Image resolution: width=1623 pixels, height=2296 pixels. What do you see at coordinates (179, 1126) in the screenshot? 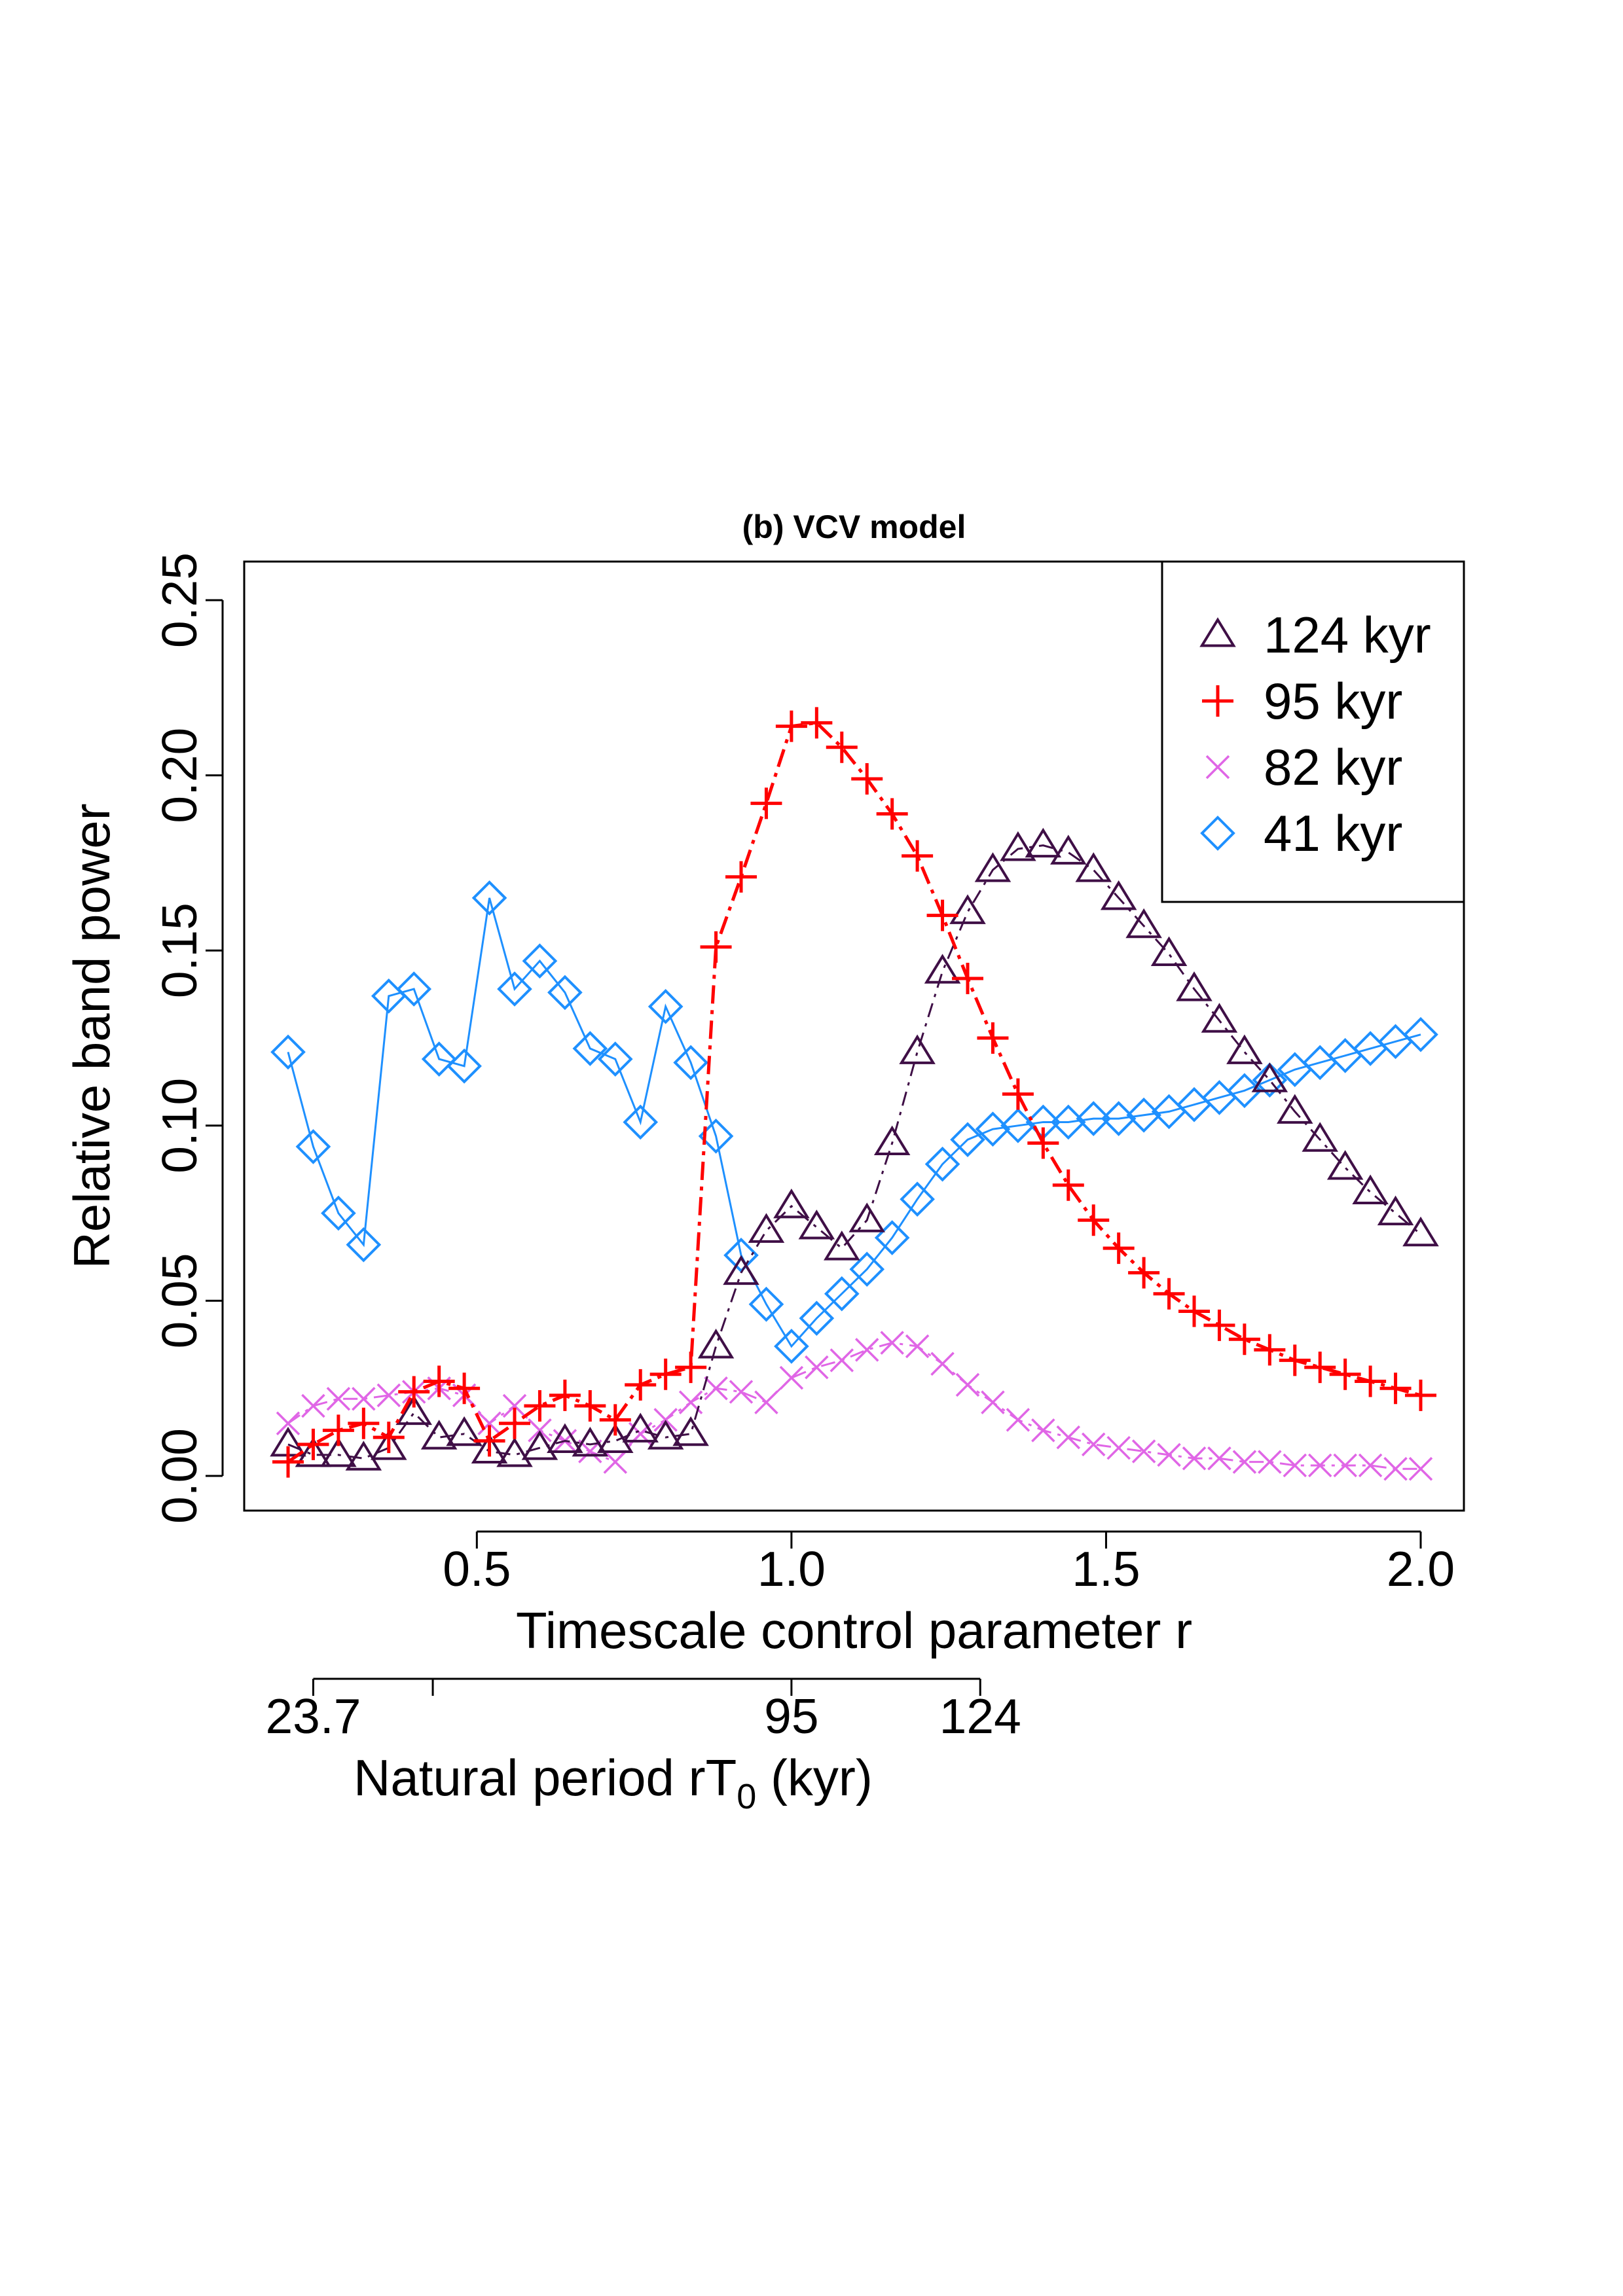
I see `y-tick-label: 0.10` at bounding box center [179, 1126].